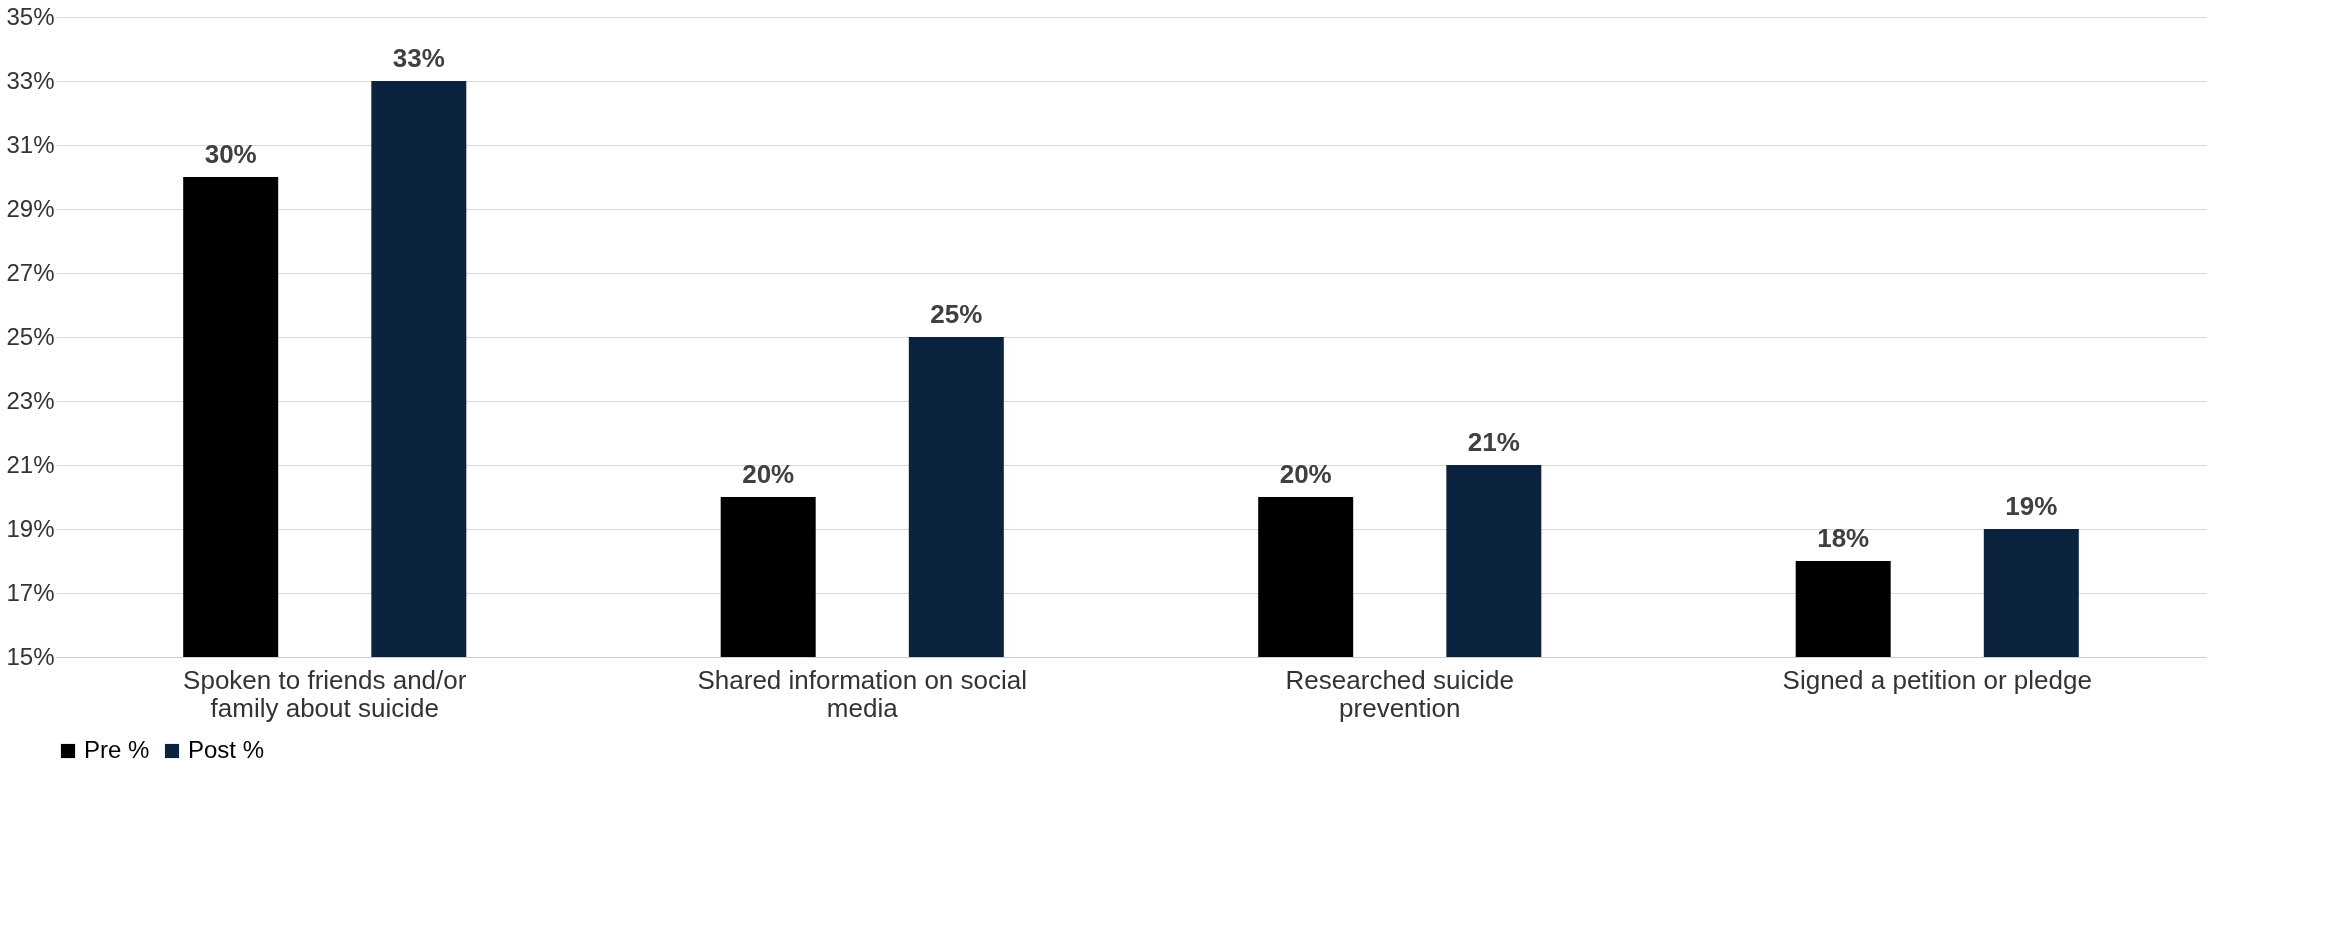 This screenshot has width=2336, height=927. Describe the element at coordinates (418, 58) in the screenshot. I see `data-label: 33%` at that location.